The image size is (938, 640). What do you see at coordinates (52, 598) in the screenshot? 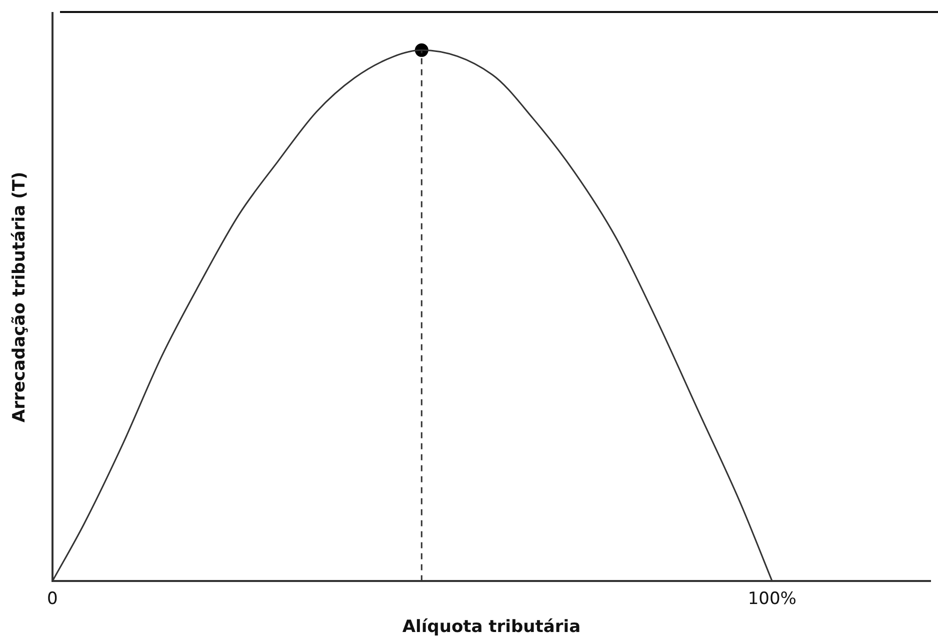
I see `x-tick-label: 0` at bounding box center [52, 598].